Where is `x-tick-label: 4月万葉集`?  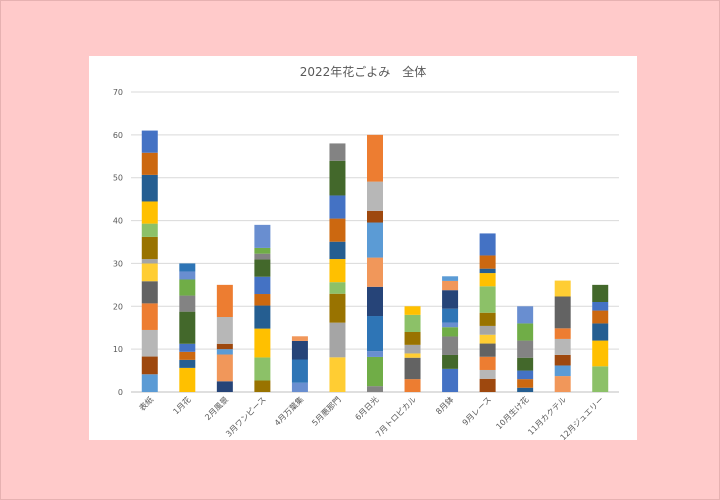
x-tick-label: 4月万葉集 is located at coordinates (288, 410).